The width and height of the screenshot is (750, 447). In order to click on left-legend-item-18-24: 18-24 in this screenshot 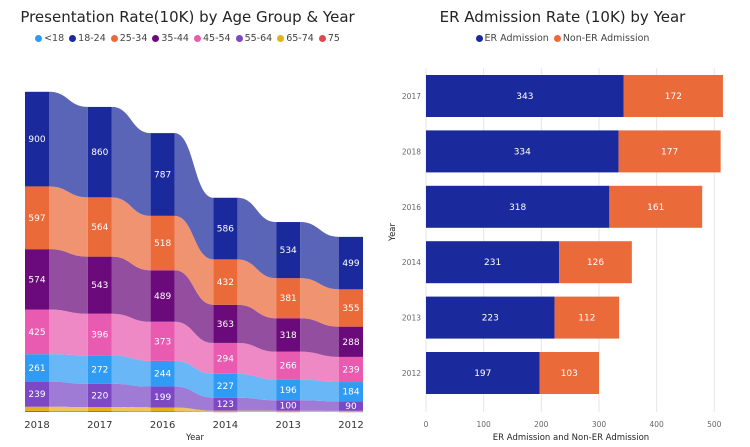, I will do `click(87, 38)`.